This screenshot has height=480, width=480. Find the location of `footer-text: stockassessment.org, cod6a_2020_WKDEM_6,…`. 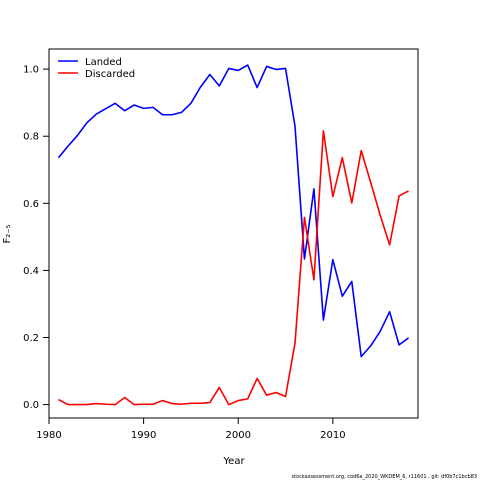

footer-text: stockassessment.org, cod6a_2020_WKDEM_6,… is located at coordinates (384, 477).